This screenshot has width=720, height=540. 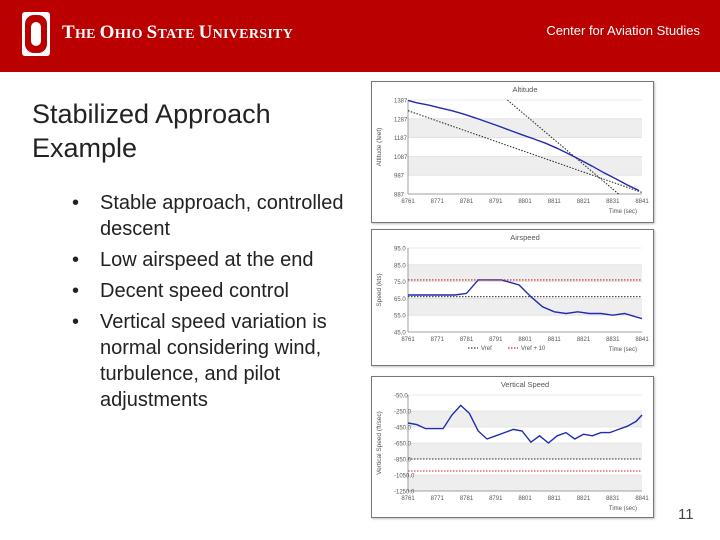 I want to click on y-tick-label: 1287, so click(x=401, y=120).